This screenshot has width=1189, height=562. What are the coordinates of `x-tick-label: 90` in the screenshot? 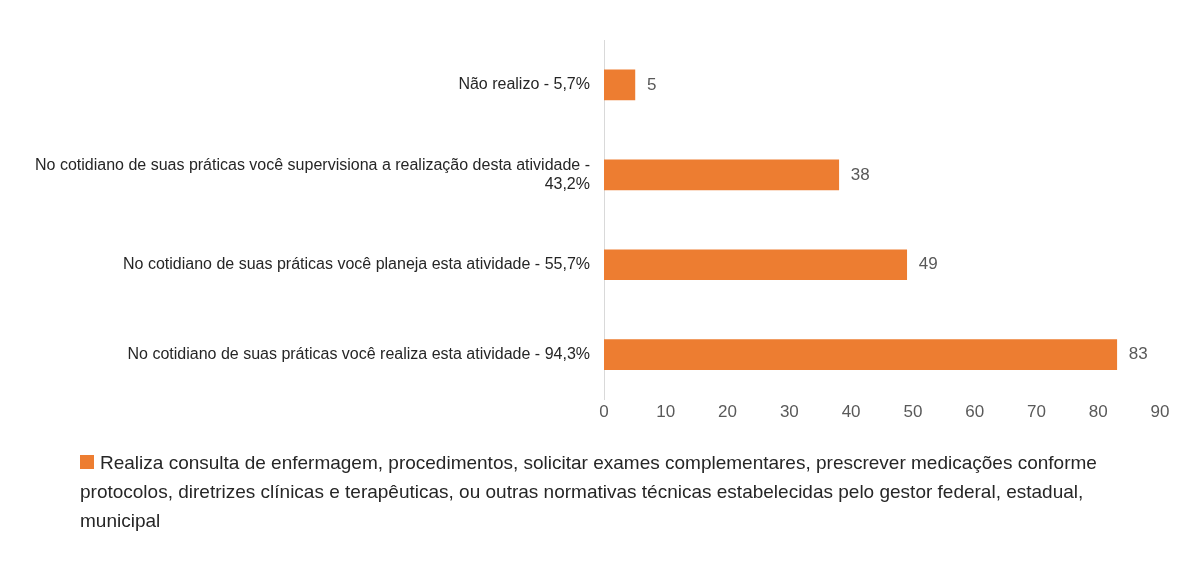 It's located at (1160, 412).